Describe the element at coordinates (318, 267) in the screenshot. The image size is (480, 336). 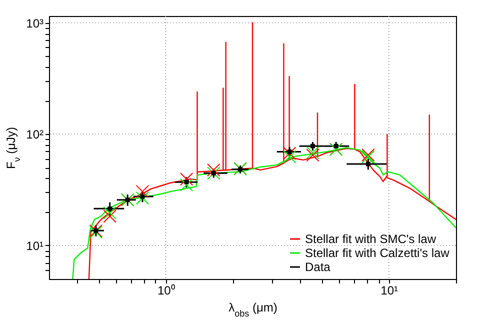
I see `legend-label: Data` at that location.